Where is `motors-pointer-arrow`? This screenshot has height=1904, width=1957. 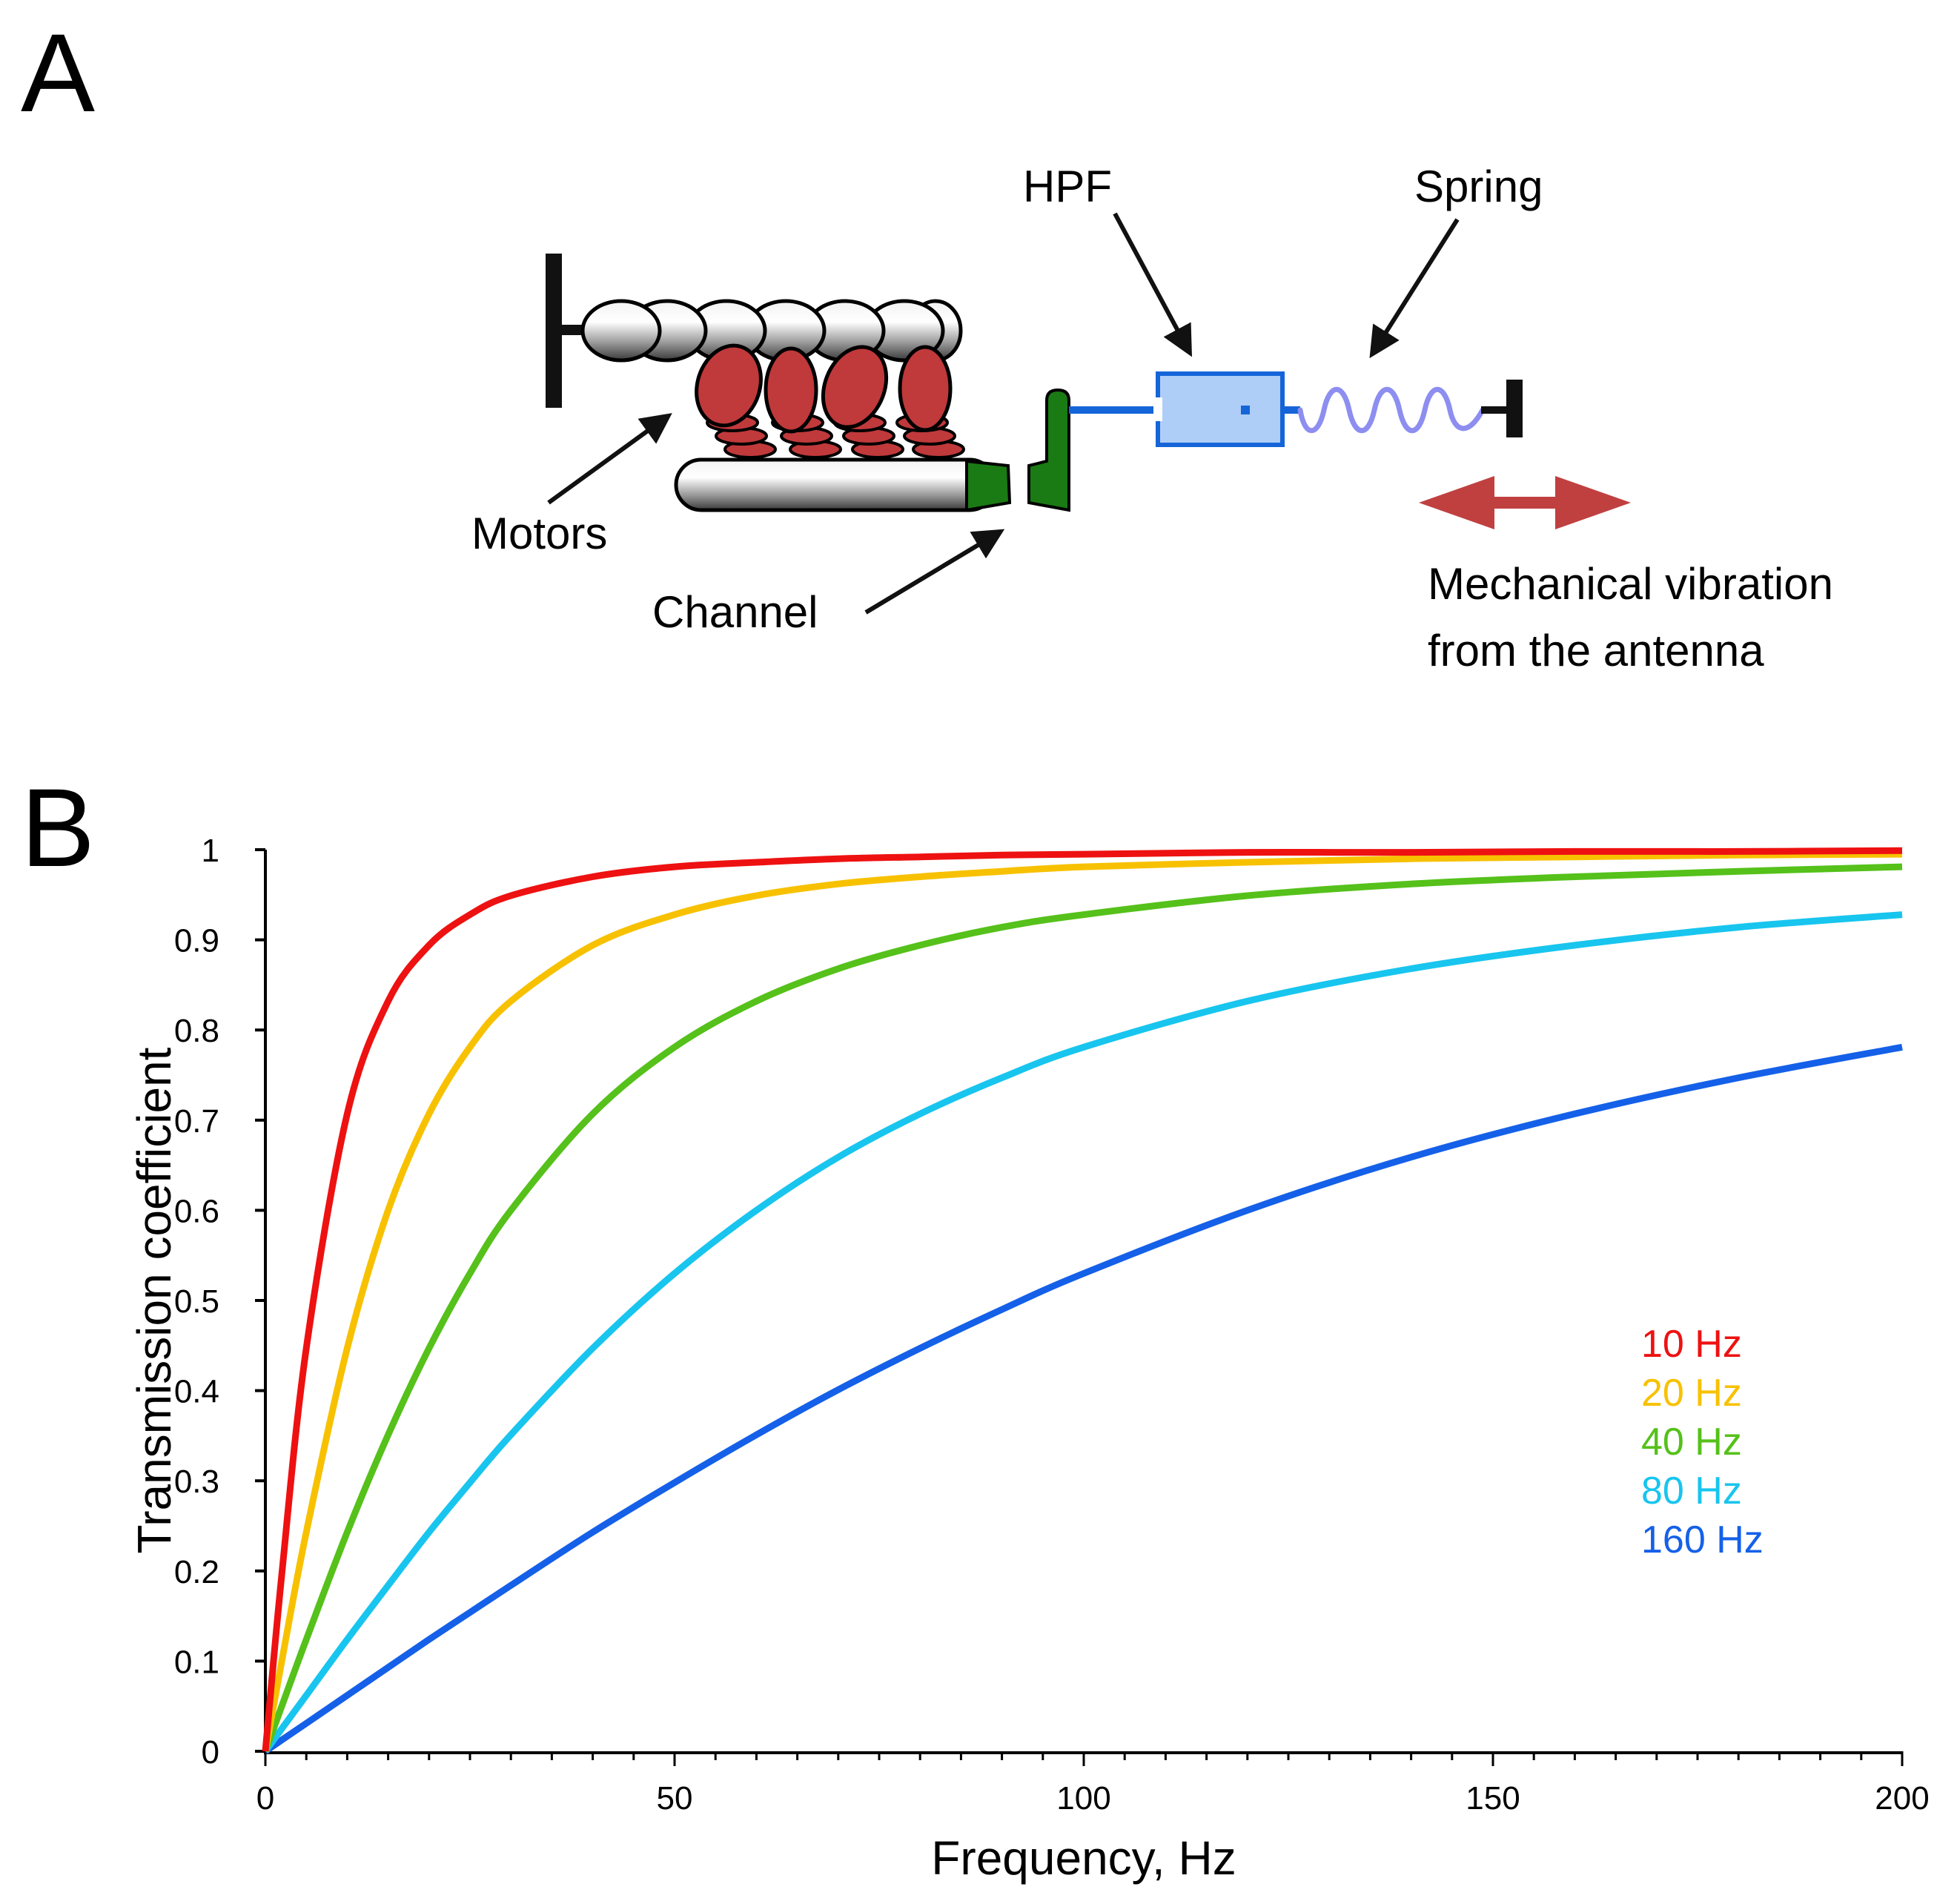
motors-pointer-arrow is located at coordinates (609, 459).